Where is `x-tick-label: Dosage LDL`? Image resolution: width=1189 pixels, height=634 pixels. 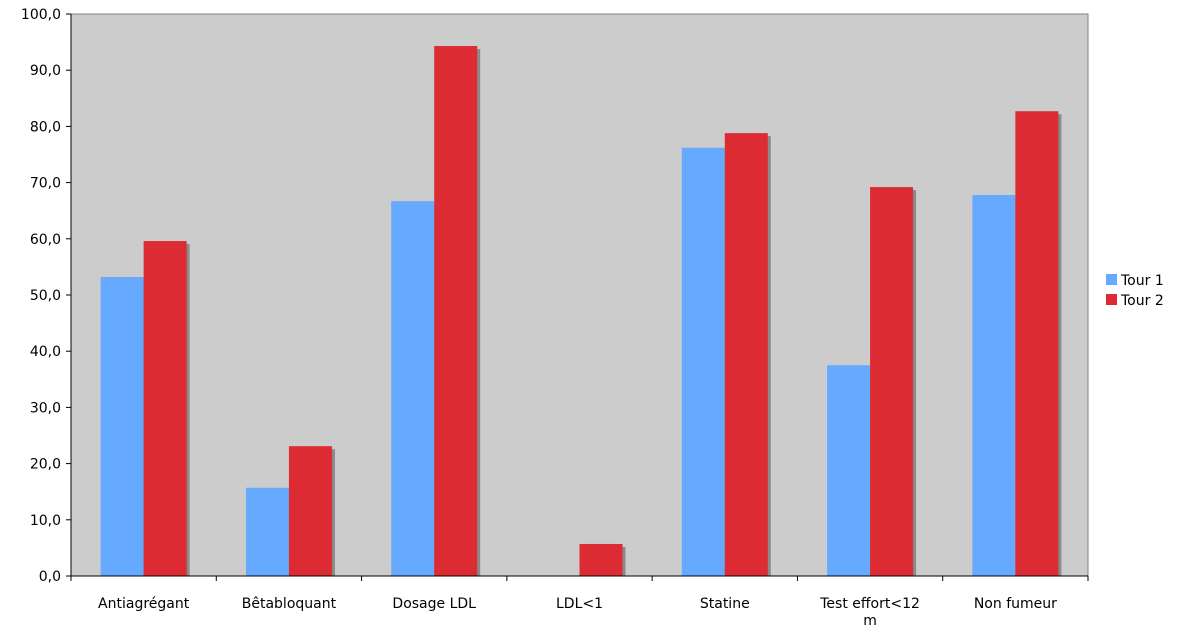
x-tick-label: Dosage LDL is located at coordinates (434, 604).